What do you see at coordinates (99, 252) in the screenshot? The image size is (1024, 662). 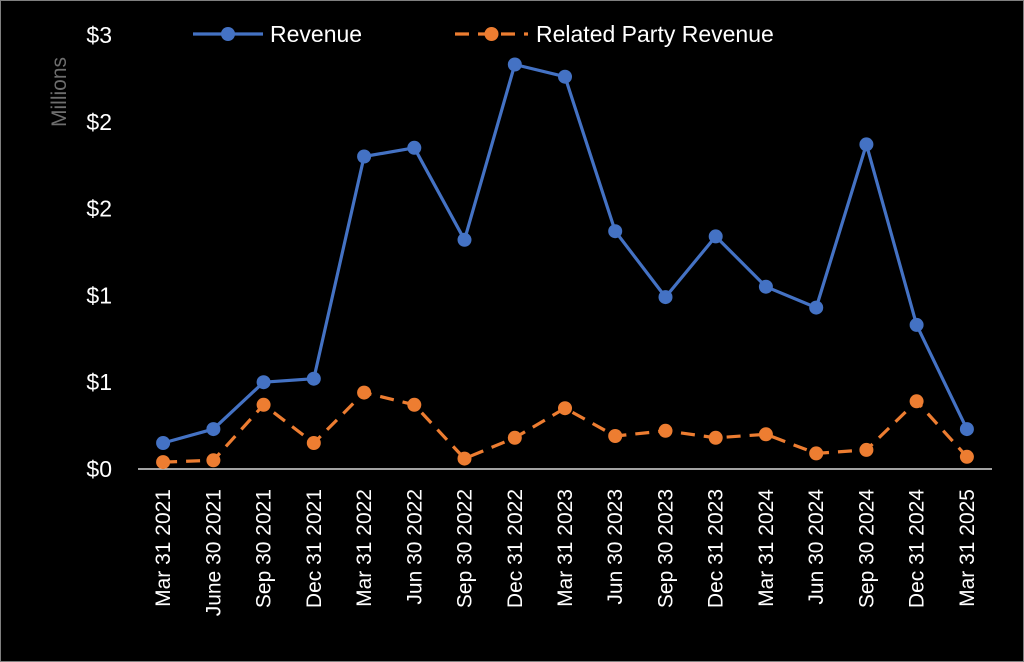 I see `y-axis: $0 $1 $1 $2 $2 $3` at bounding box center [99, 252].